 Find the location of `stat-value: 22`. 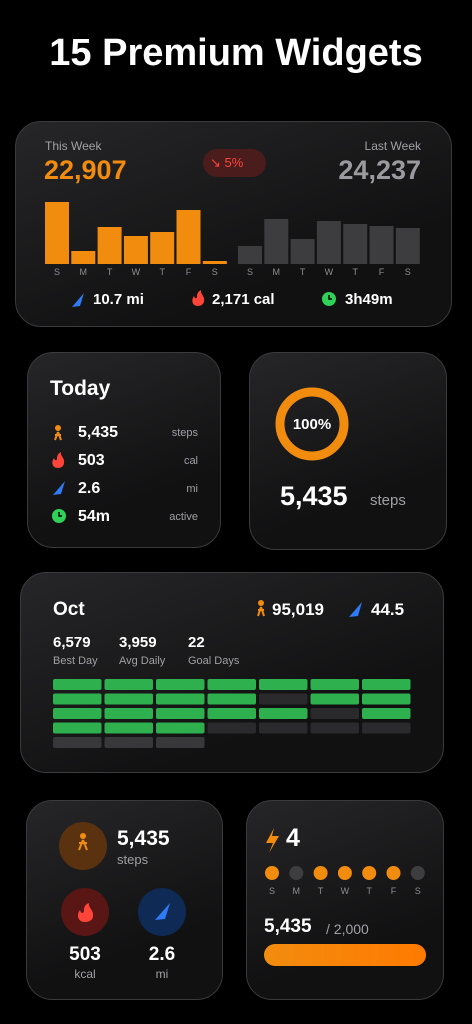

stat-value: 22 is located at coordinates (196, 642).